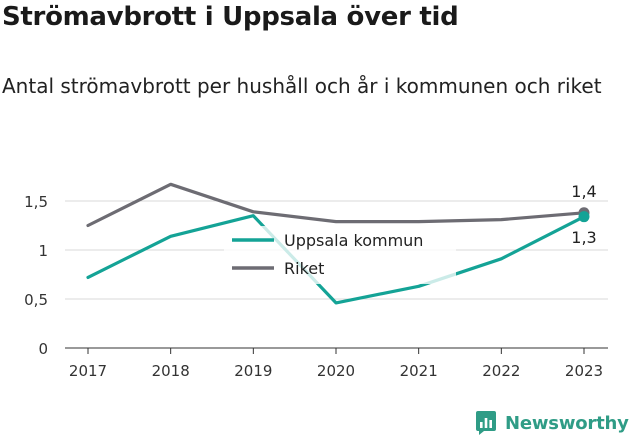  I want to click on brand-name: Newsworthy, so click(567, 423).